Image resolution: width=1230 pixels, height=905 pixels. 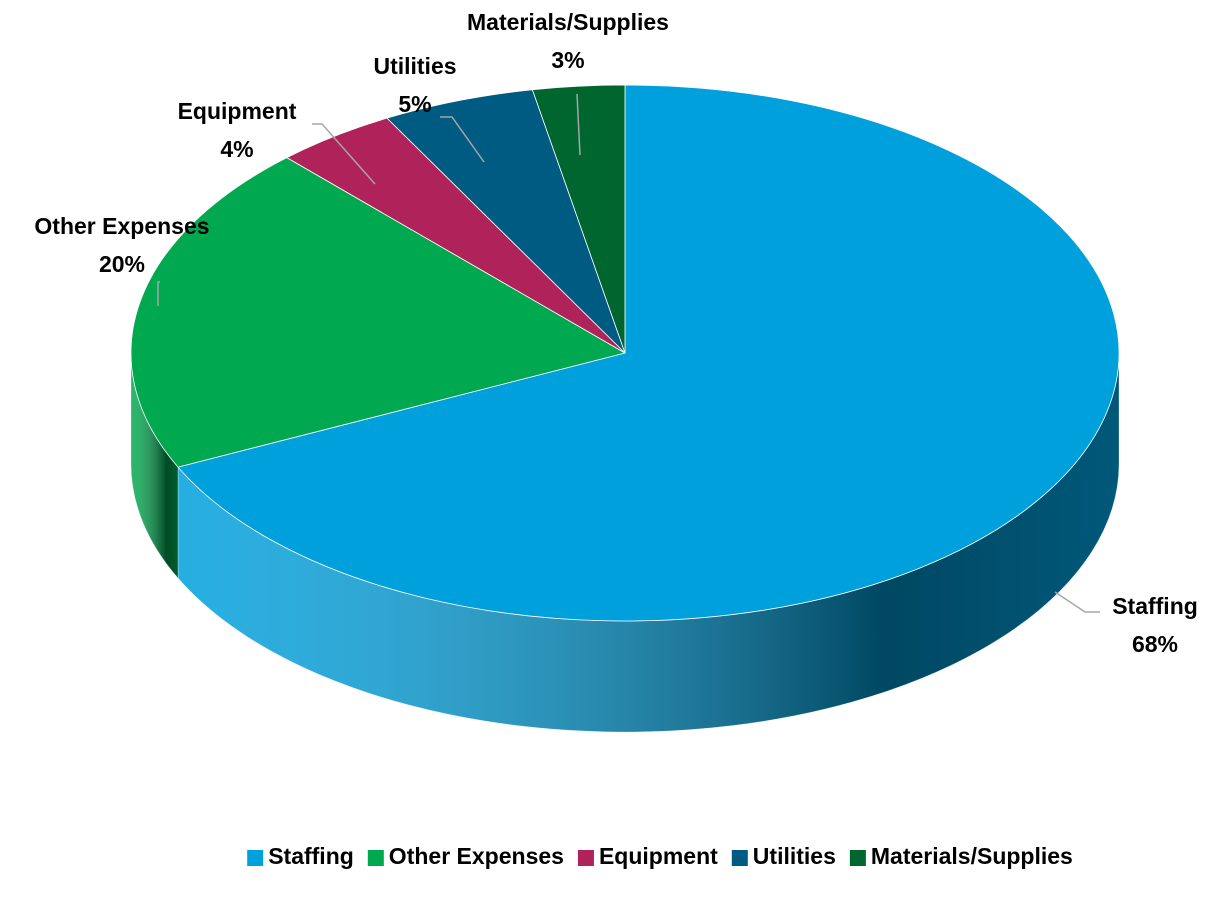 I want to click on legend-label: Utilities, so click(x=794, y=856).